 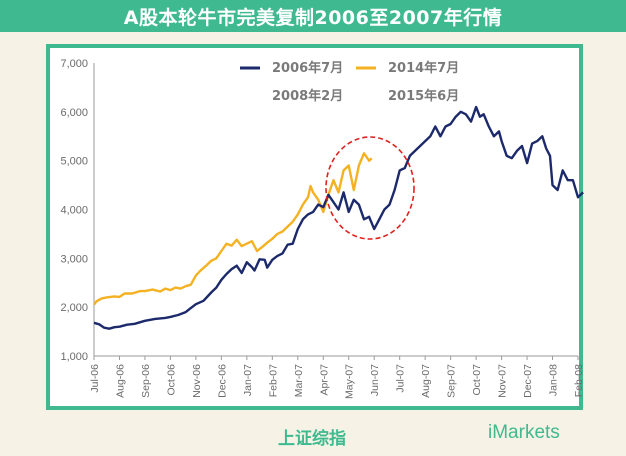 I want to click on y-tick-label: 4,000, so click(x=74, y=211).